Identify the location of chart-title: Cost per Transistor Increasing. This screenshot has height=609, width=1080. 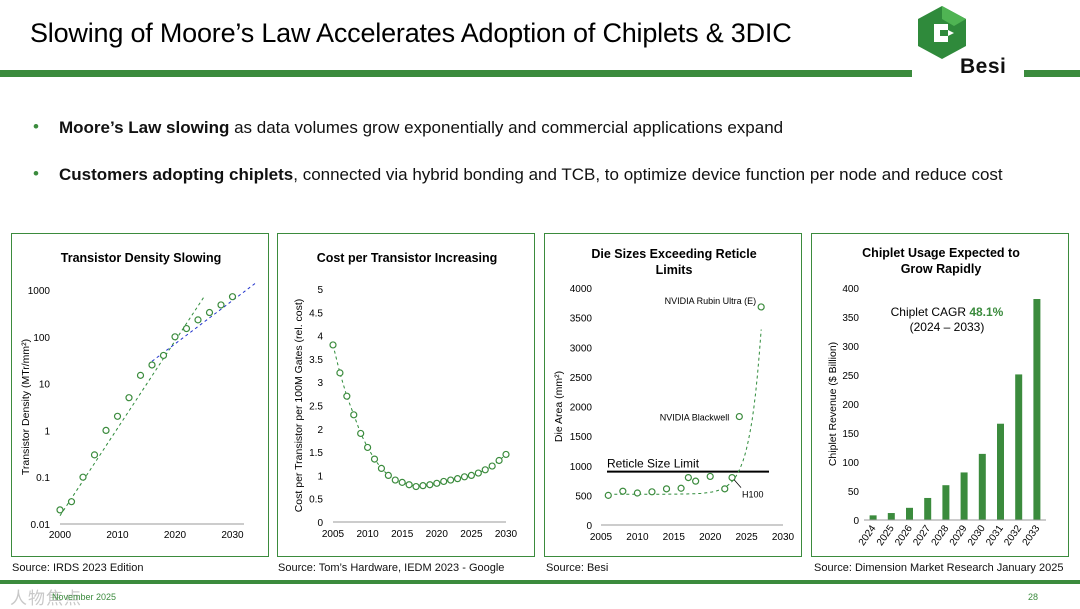
(407, 258).